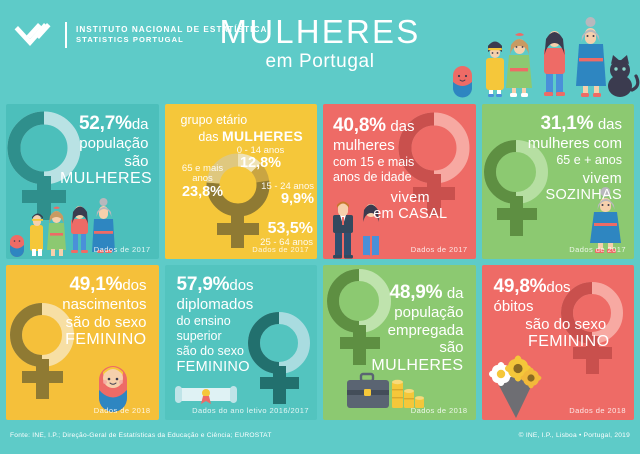 This screenshot has height=454, width=640. Describe the element at coordinates (398, 293) in the screenshot. I see `card-emprego-headline: 48,9% da` at that location.